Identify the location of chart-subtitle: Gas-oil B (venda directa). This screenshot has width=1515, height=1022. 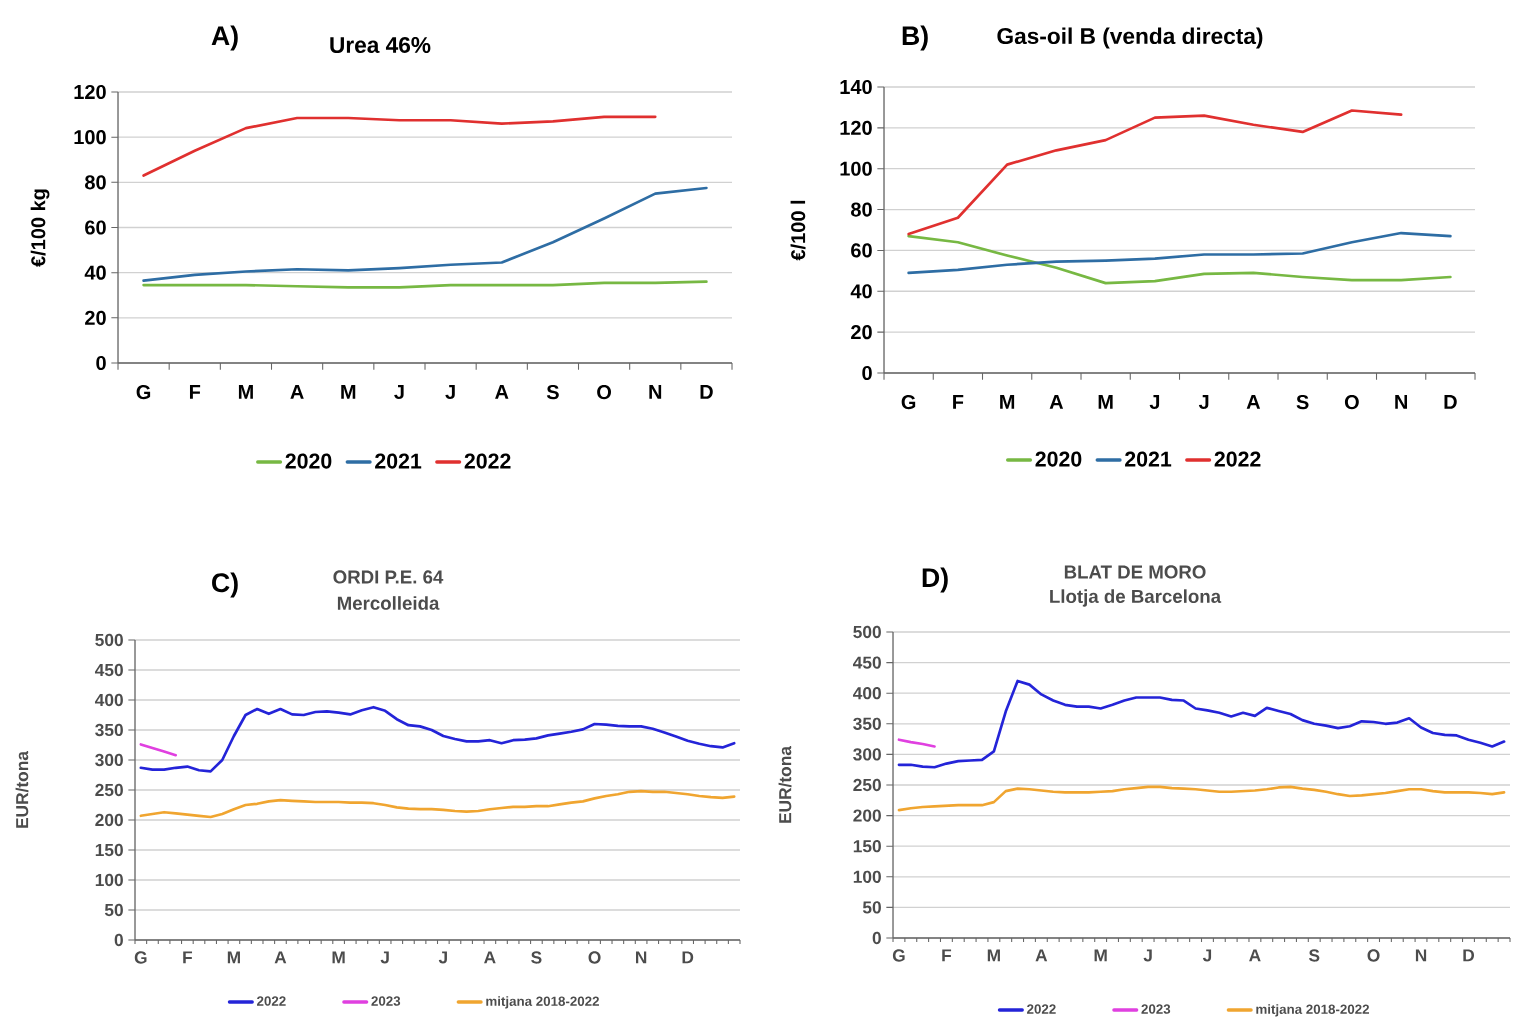
(1130, 38).